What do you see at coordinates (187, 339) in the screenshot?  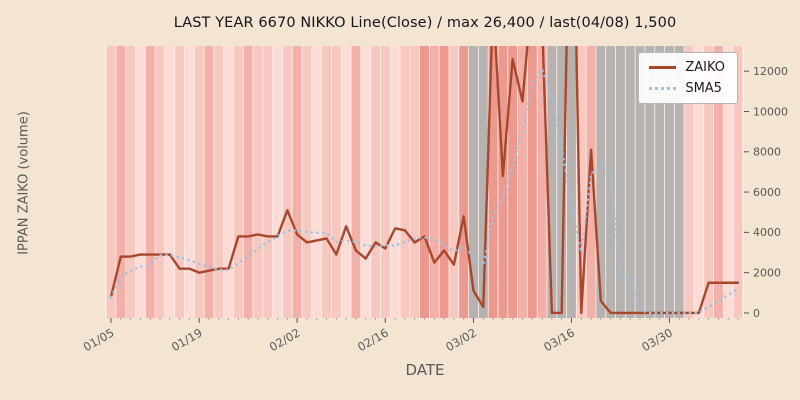 I see `x-tick-label: 01/19` at bounding box center [187, 339].